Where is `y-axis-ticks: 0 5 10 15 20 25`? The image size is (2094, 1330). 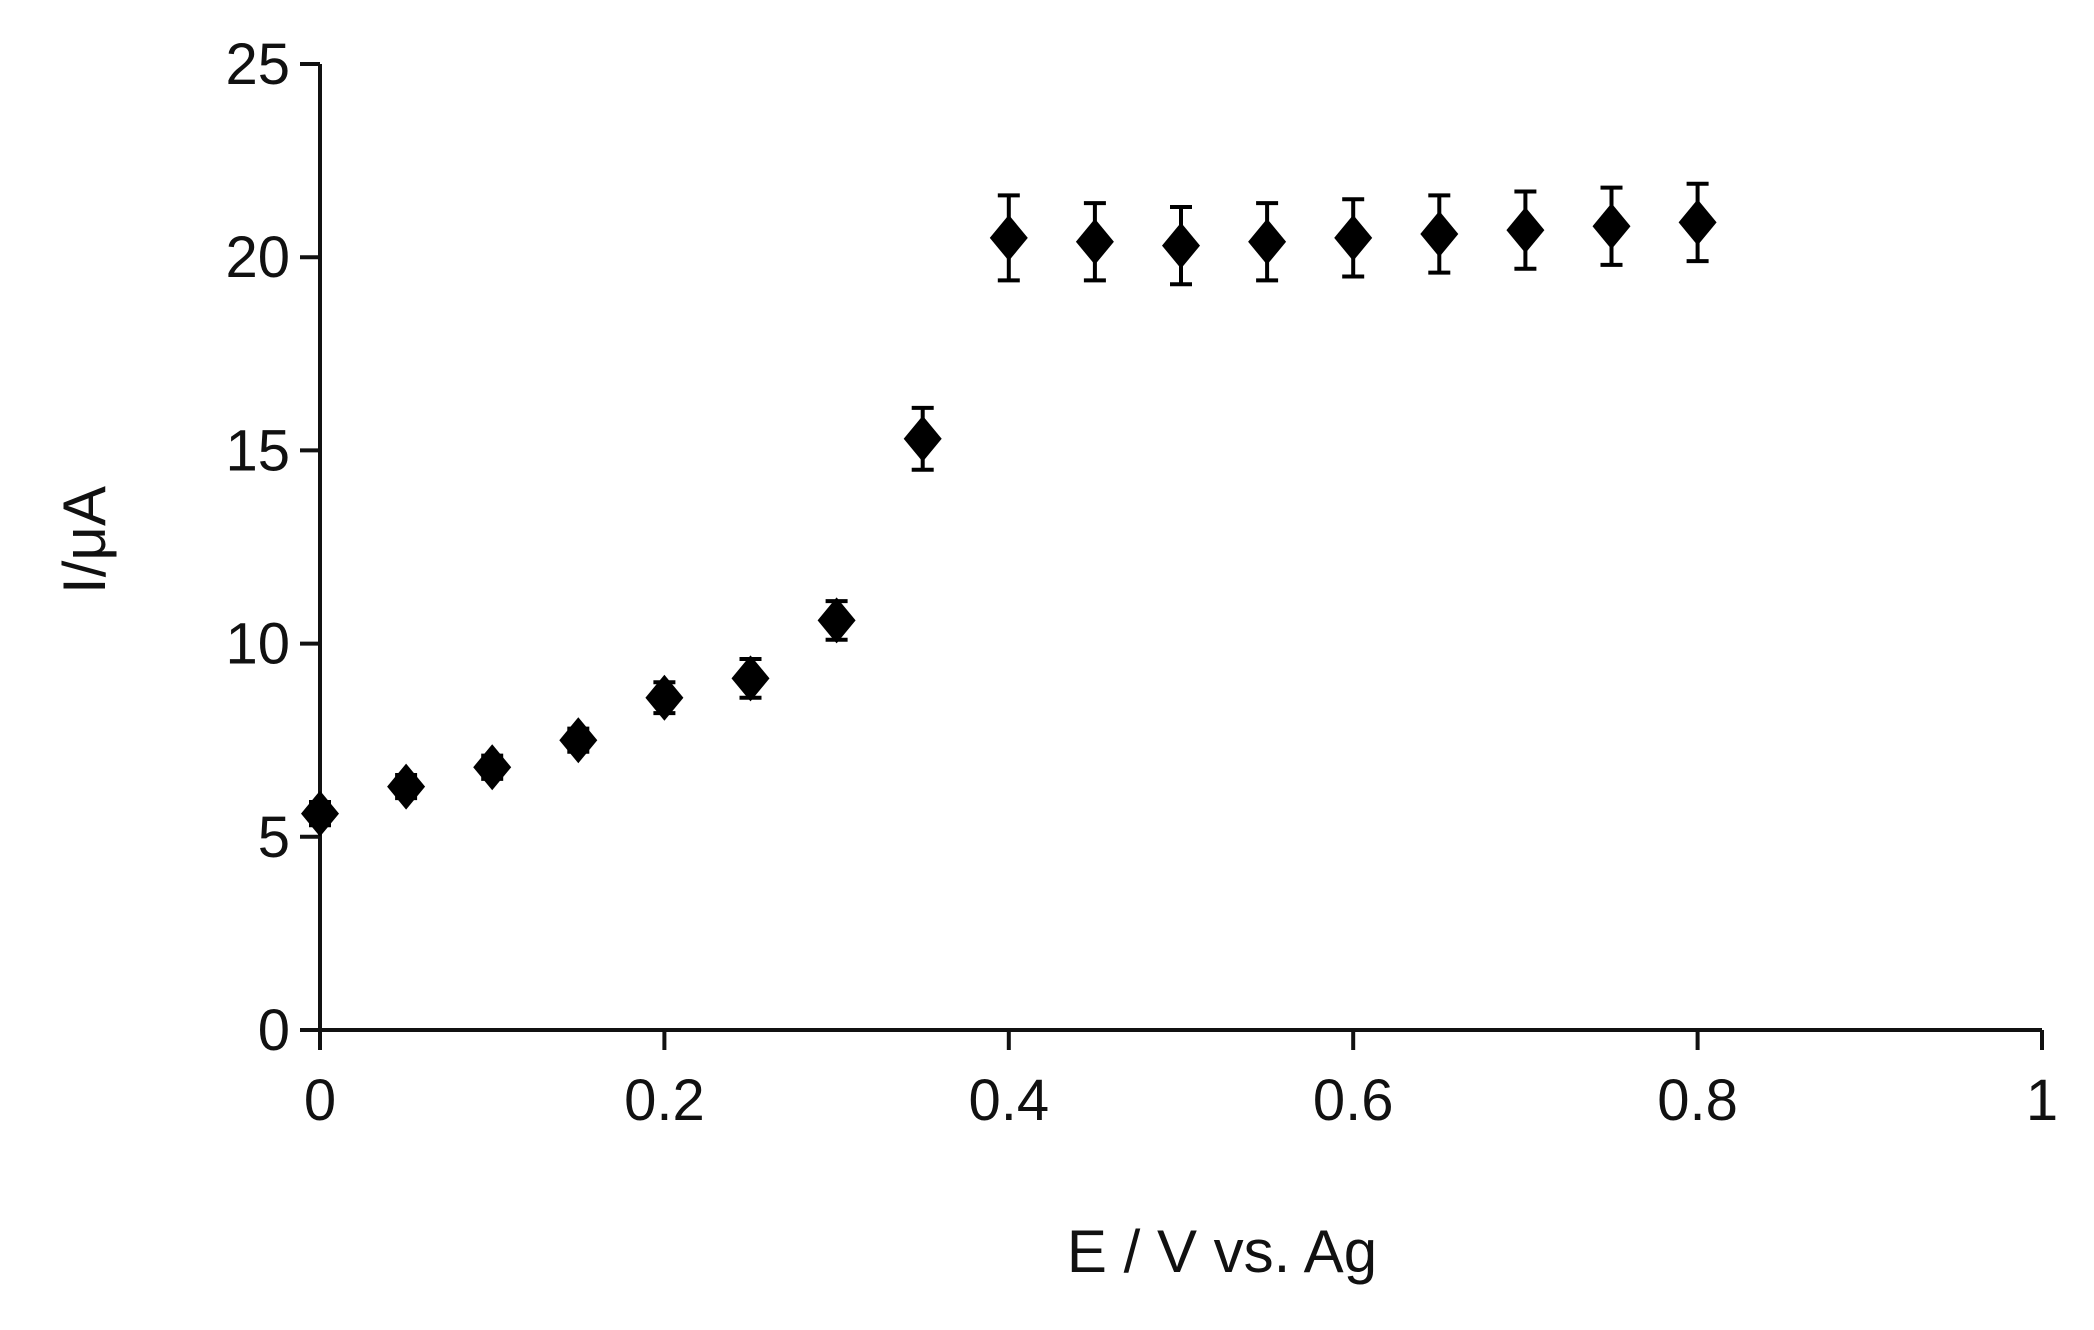
y-axis-ticks: 0 5 10 15 20 25 is located at coordinates (272, 547).